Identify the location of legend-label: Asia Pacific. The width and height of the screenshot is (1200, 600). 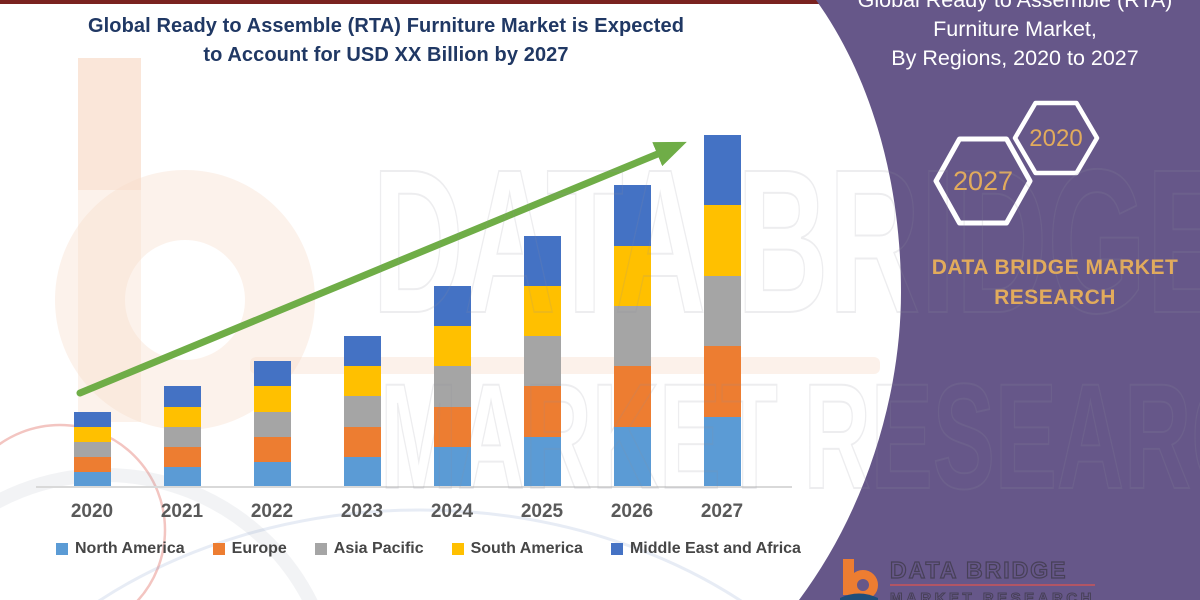
(378, 548).